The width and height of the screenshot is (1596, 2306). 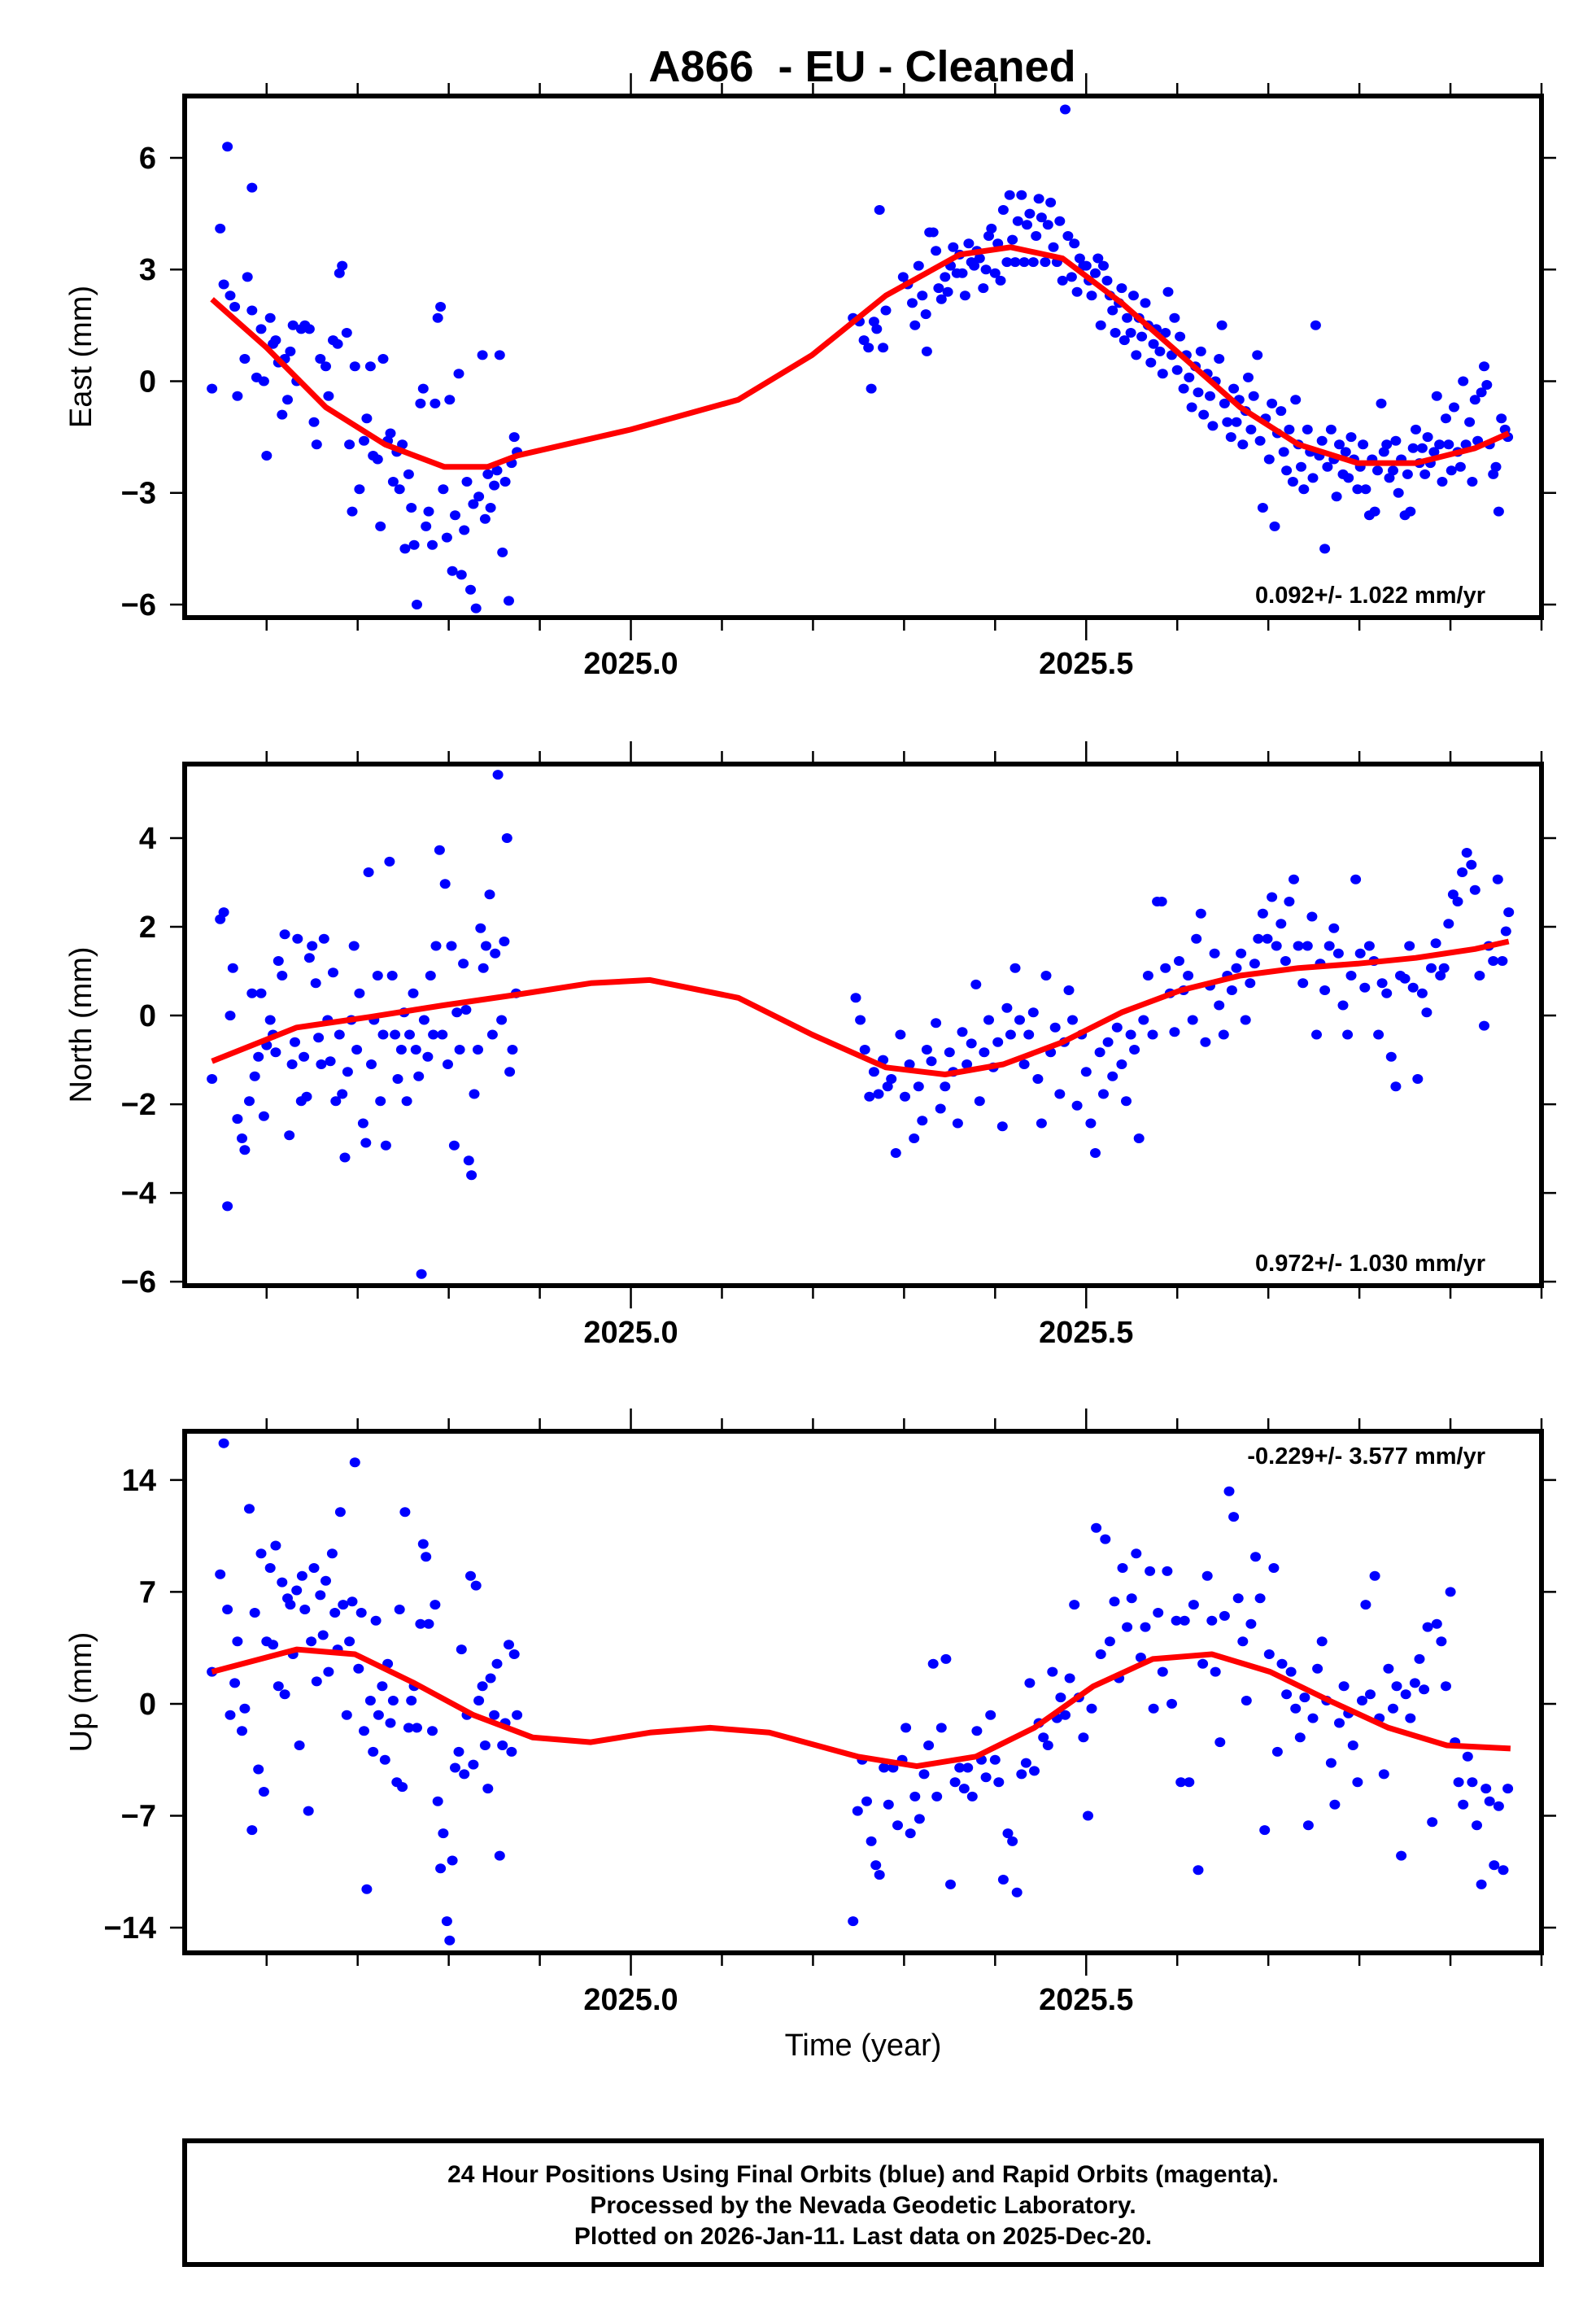 I want to click on up-rate-annotation: -0.229+/- 3.577 mm/yr, so click(x=1366, y=1456).